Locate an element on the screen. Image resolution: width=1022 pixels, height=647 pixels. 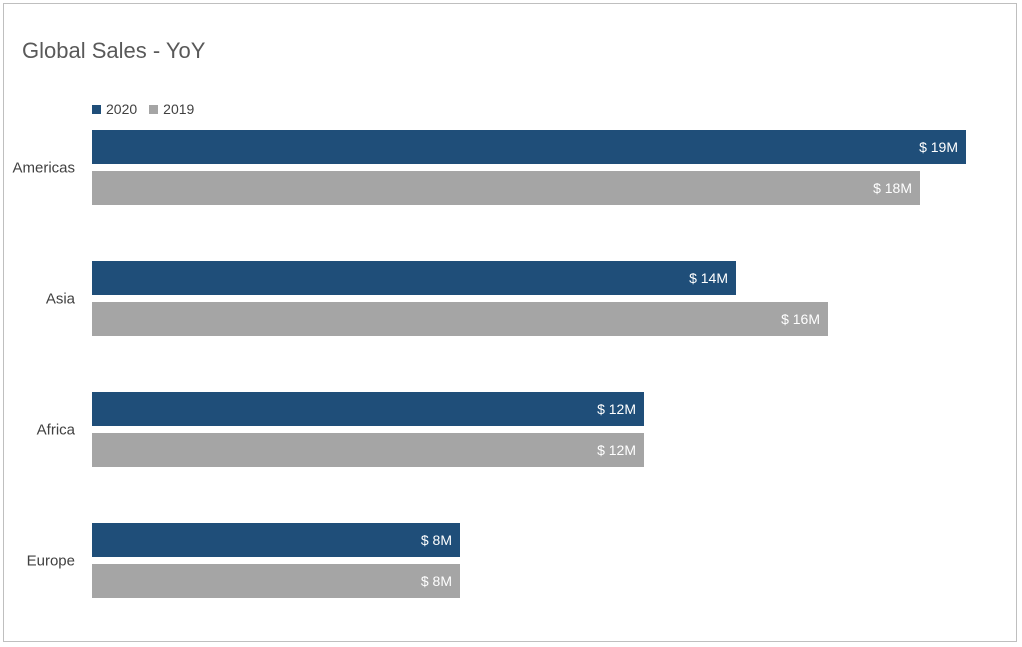
bar-americas-2020 is located at coordinates (529, 147).